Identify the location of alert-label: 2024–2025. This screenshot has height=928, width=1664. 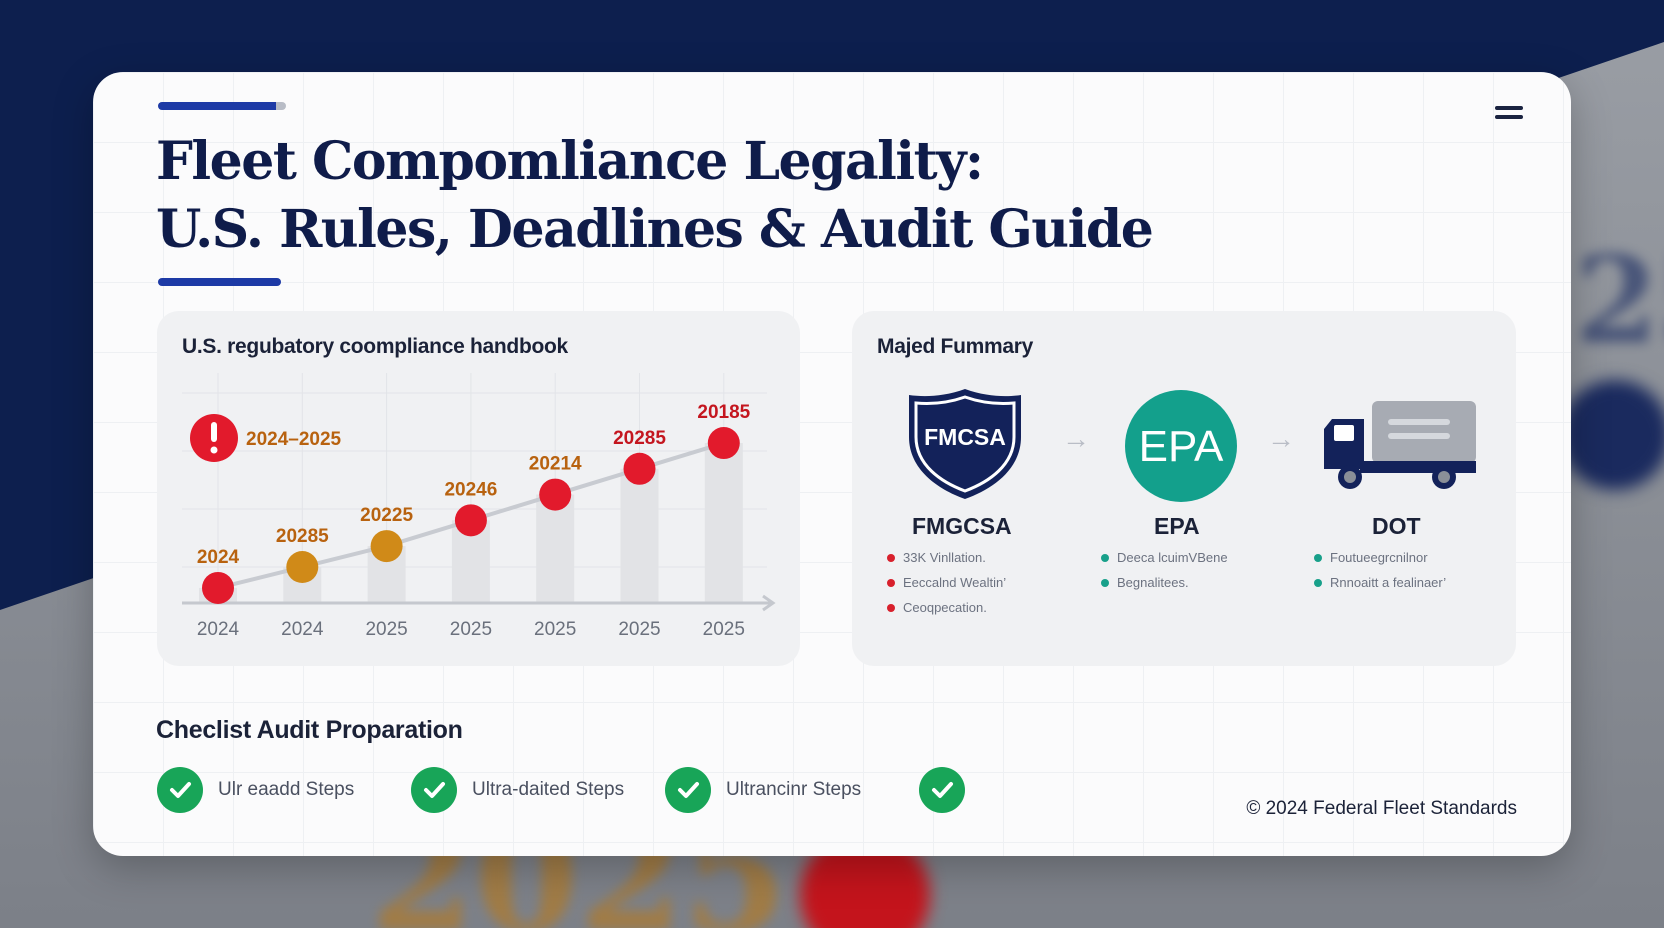
(294, 439).